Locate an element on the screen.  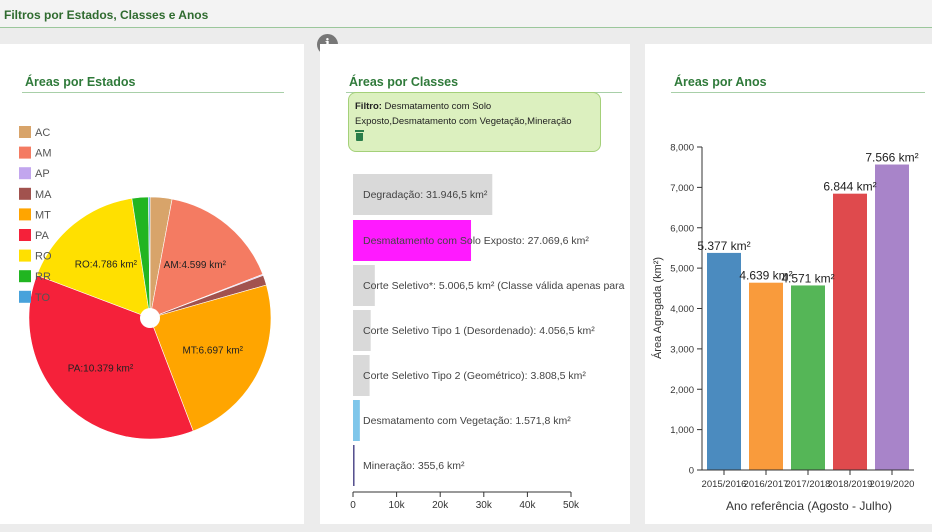
legend-label-rr: RR is located at coordinates (43, 277).